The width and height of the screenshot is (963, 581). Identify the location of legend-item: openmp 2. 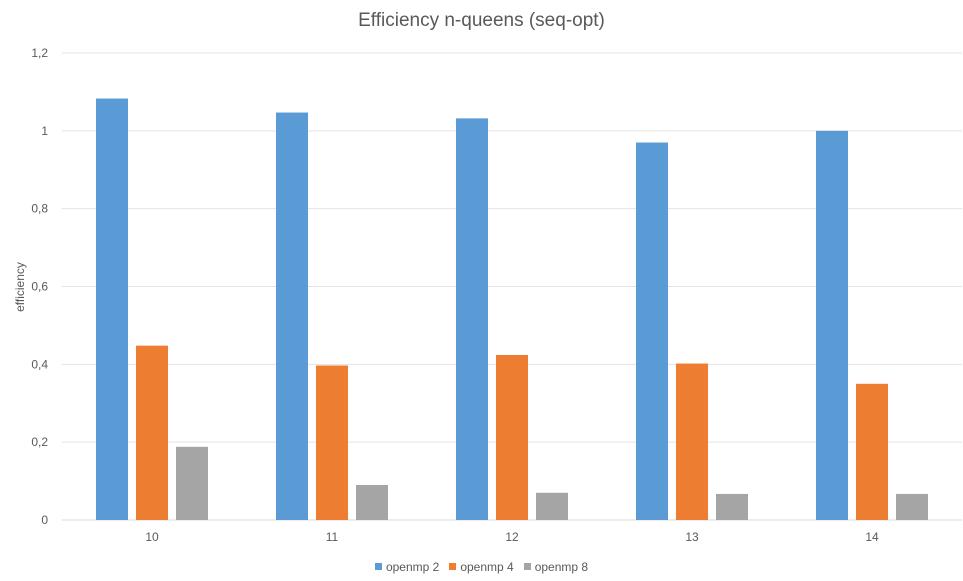
(407, 567).